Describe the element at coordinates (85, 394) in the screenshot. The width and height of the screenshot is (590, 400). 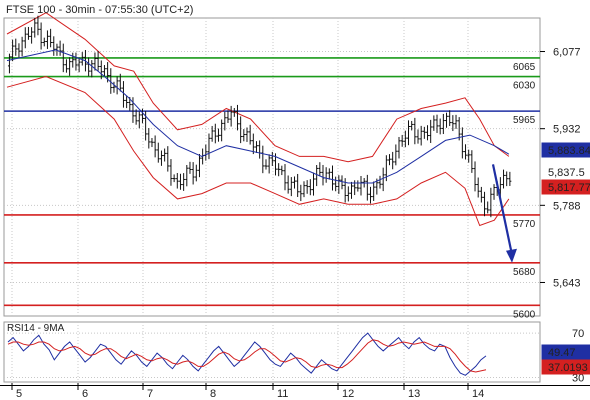
I see `x-tick-label: 6` at that location.